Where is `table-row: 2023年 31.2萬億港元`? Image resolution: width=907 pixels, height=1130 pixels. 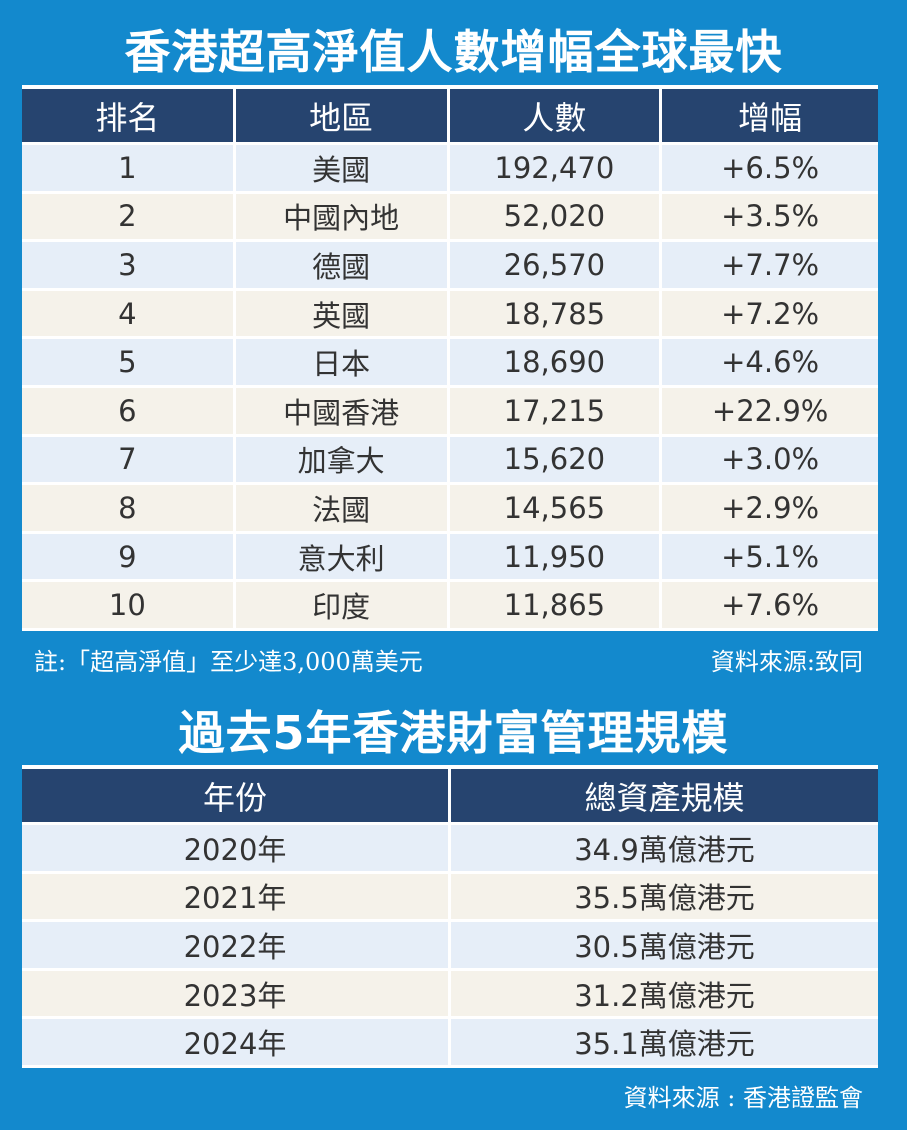 table-row: 2023年 31.2萬億港元 is located at coordinates (450, 993).